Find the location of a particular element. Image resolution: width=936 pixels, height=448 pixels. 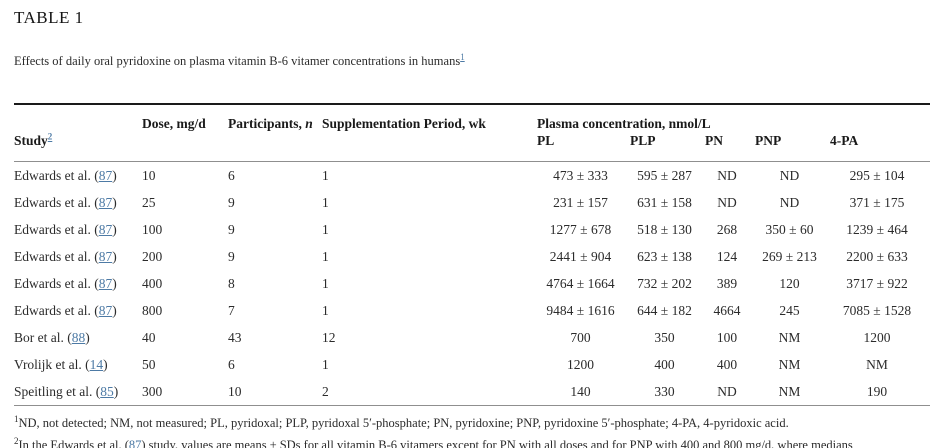

participants-cell: 43 is located at coordinates (235, 337).